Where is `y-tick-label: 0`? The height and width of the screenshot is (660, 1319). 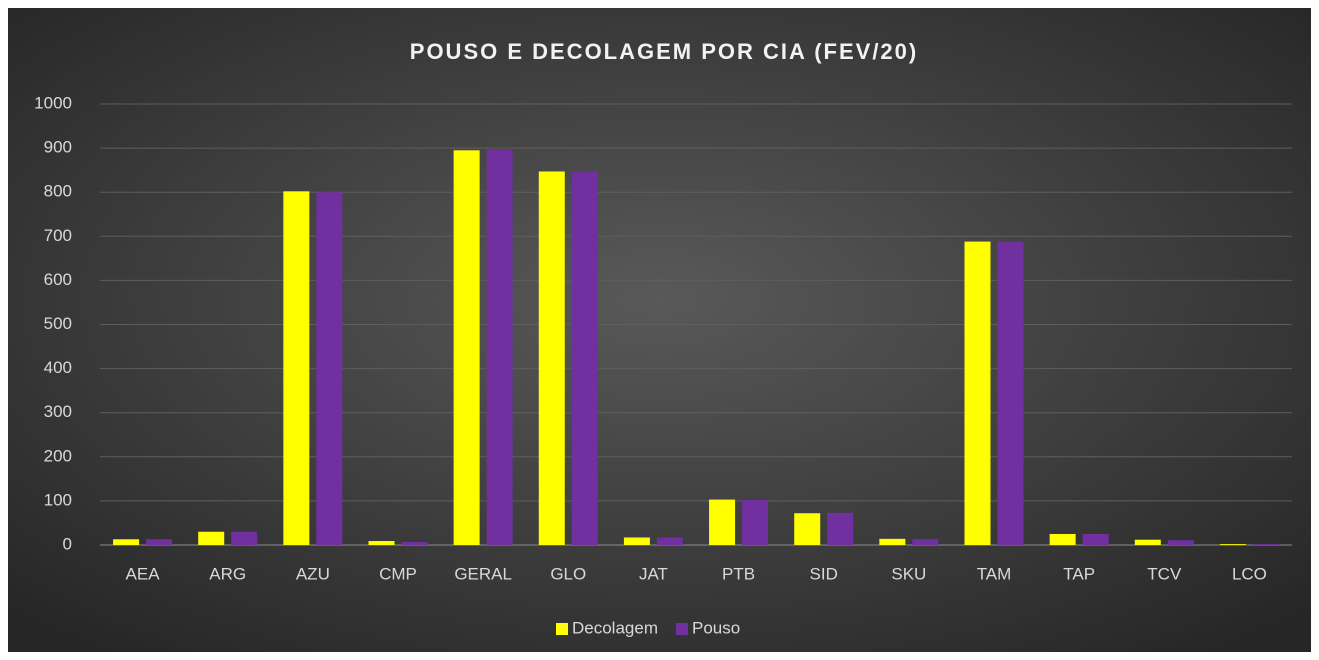
y-tick-label: 0 is located at coordinates (67, 543).